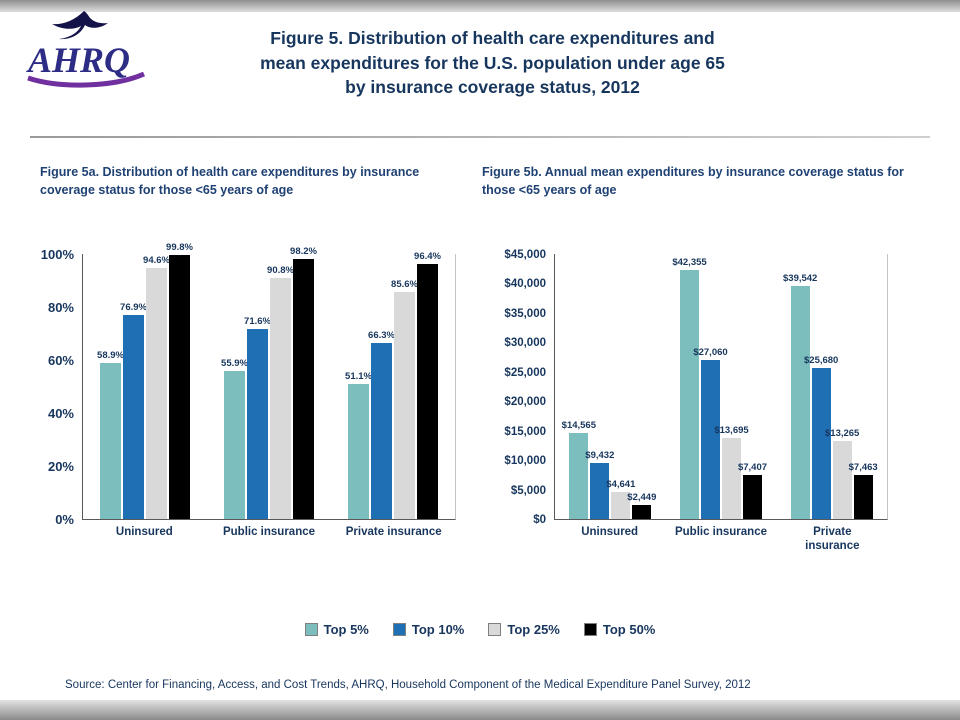 The height and width of the screenshot is (720, 960). I want to click on bar-unit: 51.1%, so click(358, 445).